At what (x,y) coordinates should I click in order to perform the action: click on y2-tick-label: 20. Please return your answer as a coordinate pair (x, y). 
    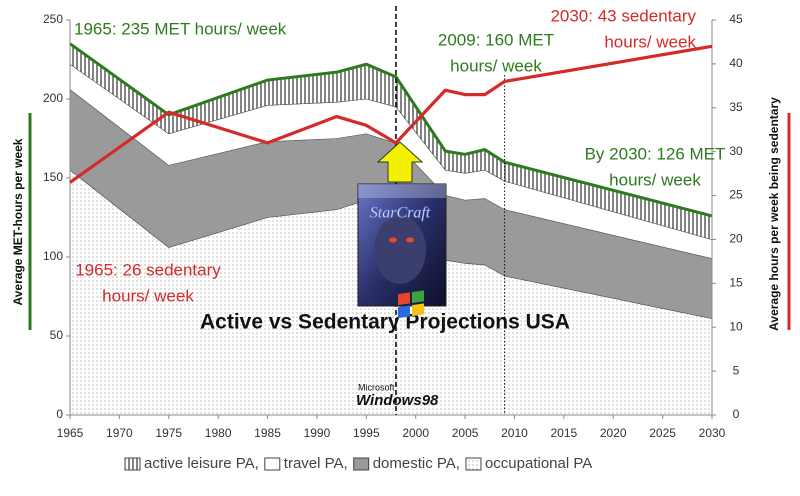
    Looking at the image, I should click on (736, 239).